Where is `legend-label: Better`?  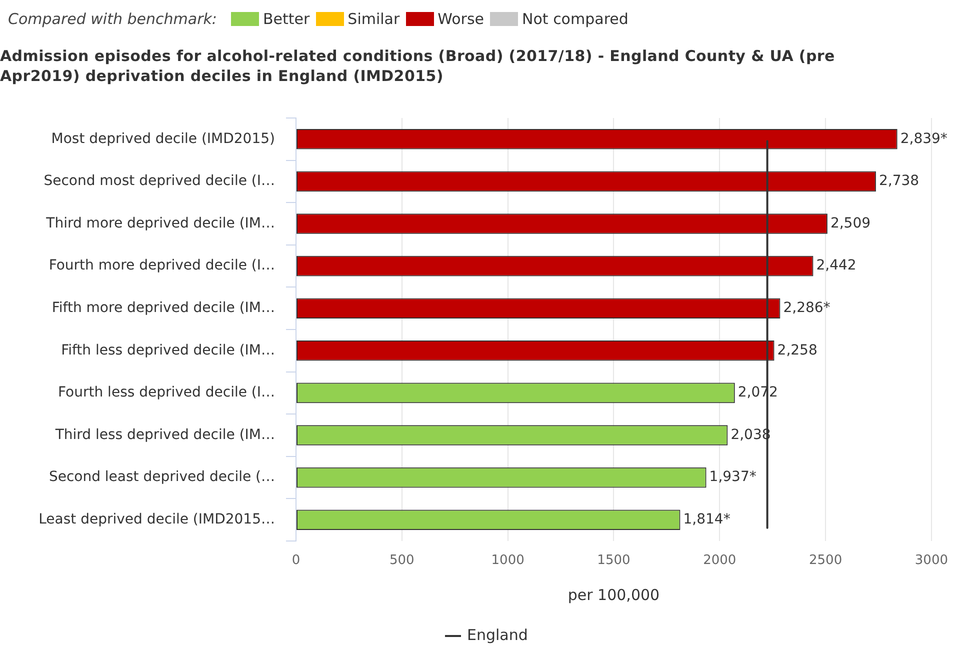 legend-label: Better is located at coordinates (286, 19).